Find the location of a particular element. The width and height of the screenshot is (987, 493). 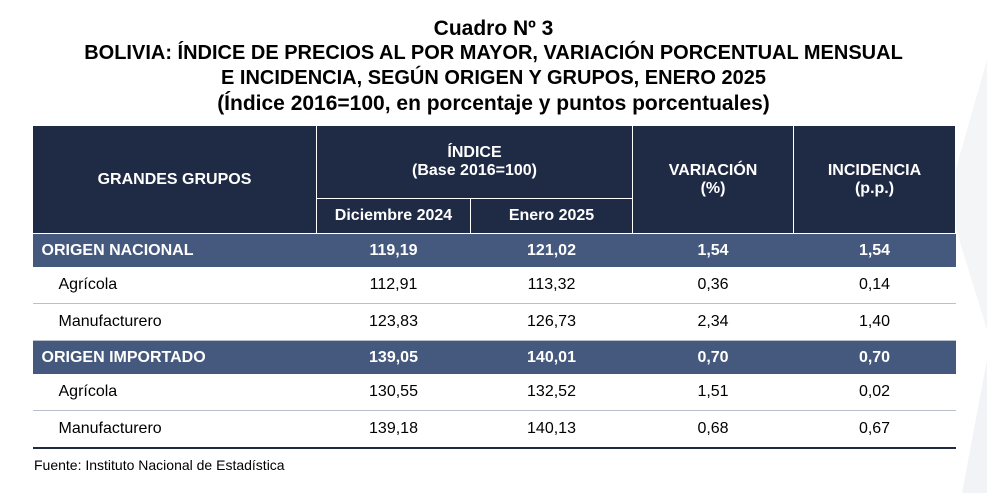

cell-variacion: 0,68 is located at coordinates (713, 429).